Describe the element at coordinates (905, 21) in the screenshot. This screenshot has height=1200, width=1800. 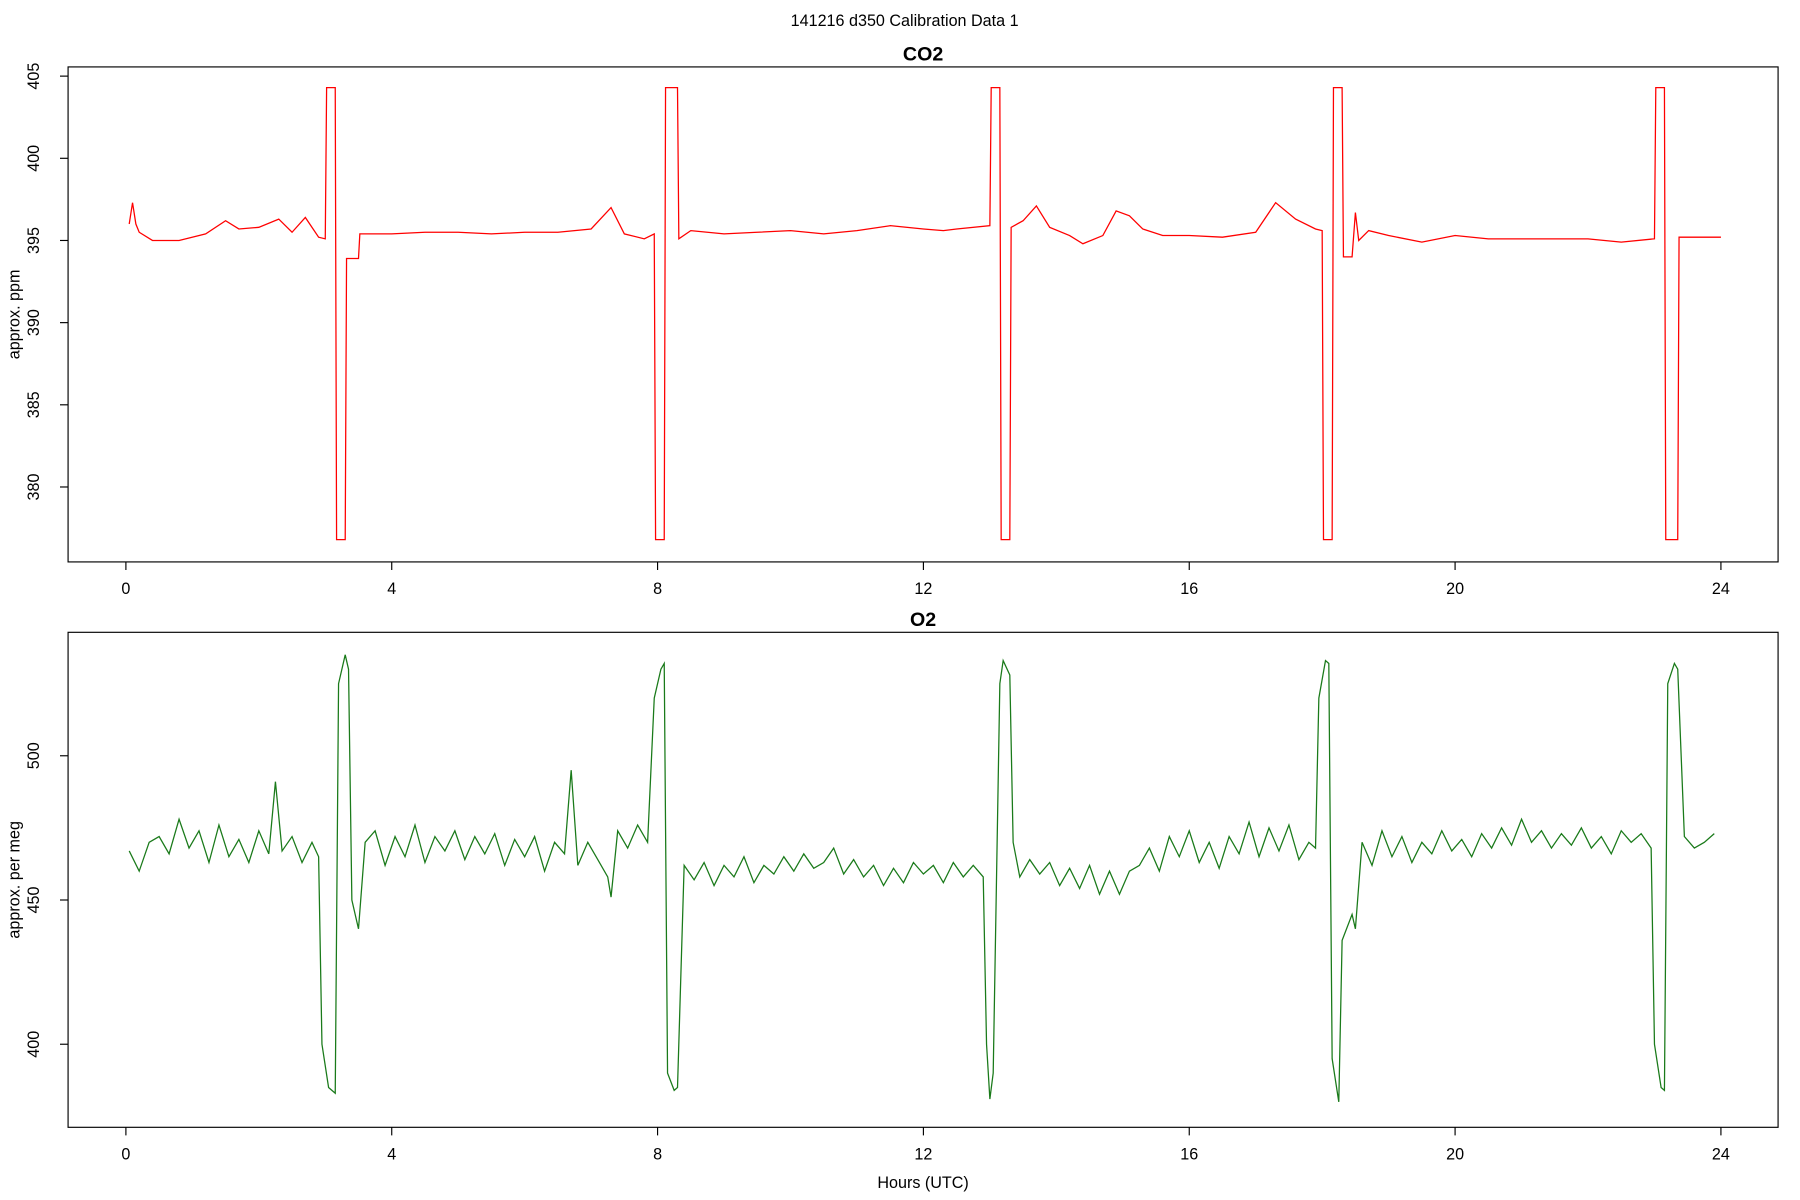
I see `figure-title: 141216 d350 Calibration Data 1` at that location.